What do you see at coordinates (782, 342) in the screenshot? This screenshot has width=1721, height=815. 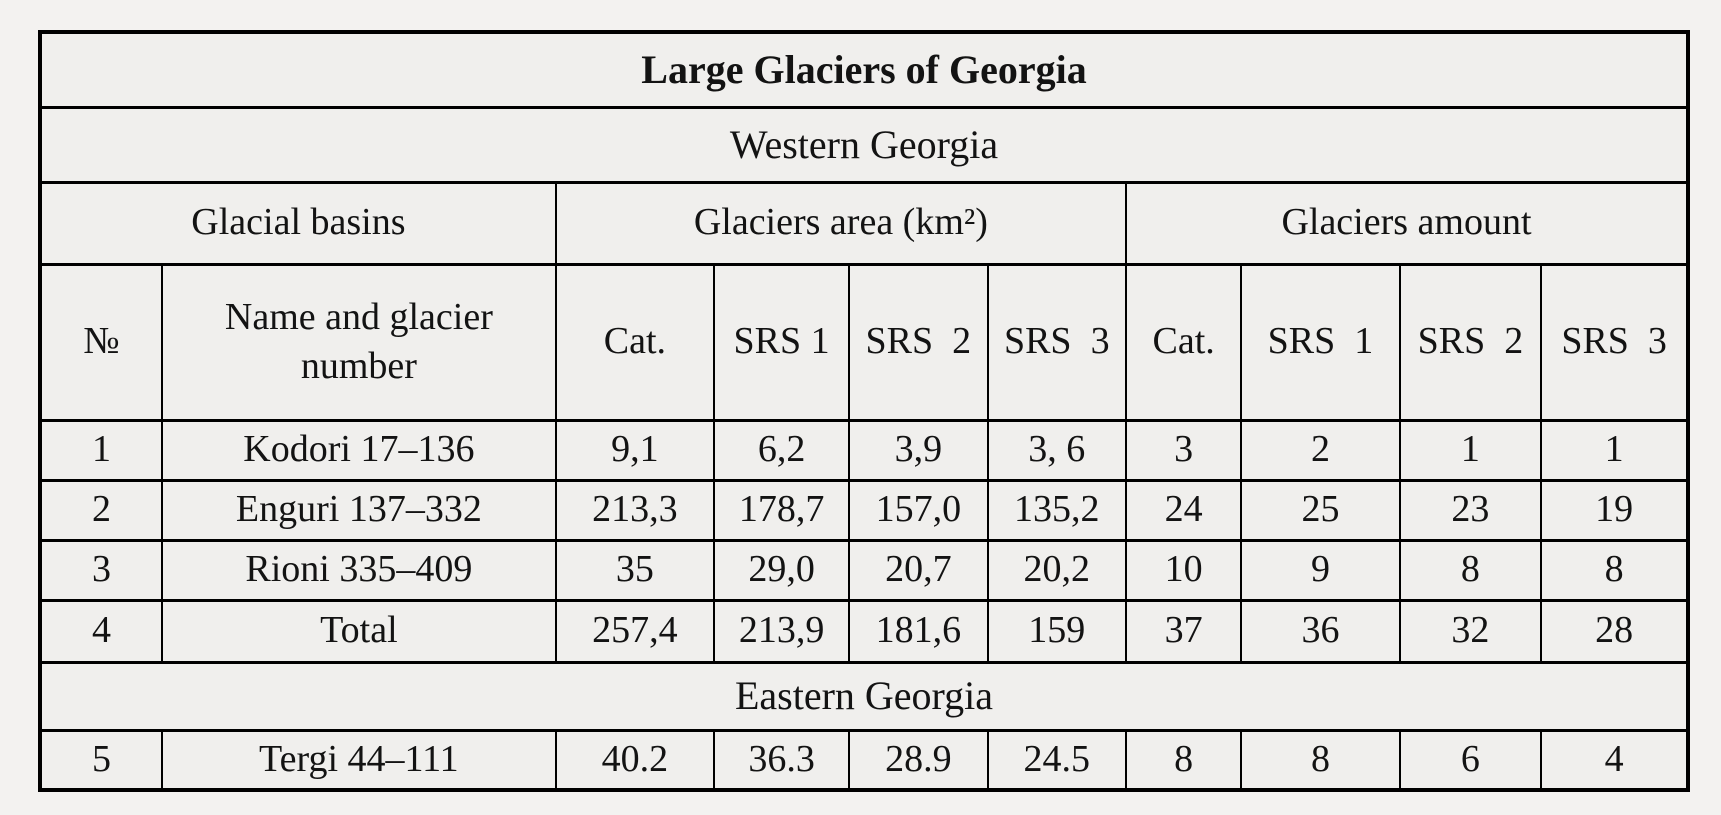 I see `col-header-area-srs1: SRS 1` at bounding box center [782, 342].